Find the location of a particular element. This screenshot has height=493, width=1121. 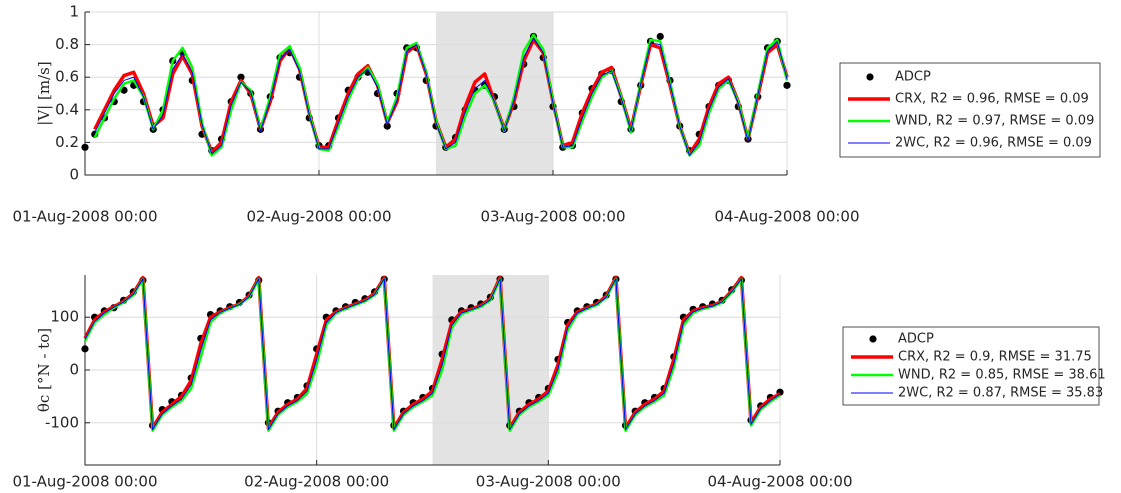

legend-label: CRX, R2 = 0.9, RMSE = 31.75 is located at coordinates (995, 357).